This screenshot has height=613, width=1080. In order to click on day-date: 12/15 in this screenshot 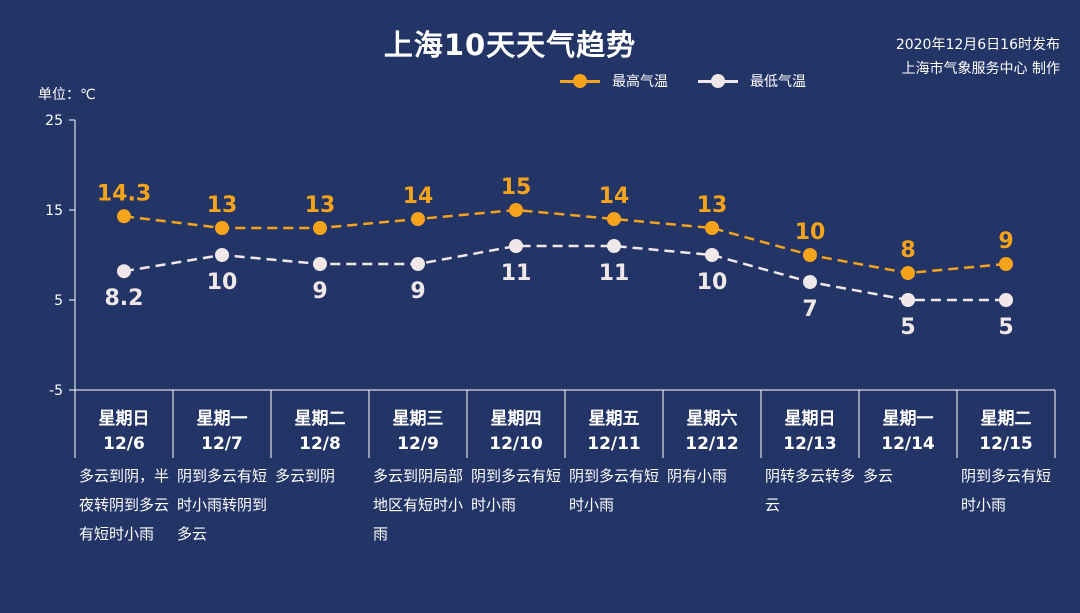, I will do `click(1006, 444)`.